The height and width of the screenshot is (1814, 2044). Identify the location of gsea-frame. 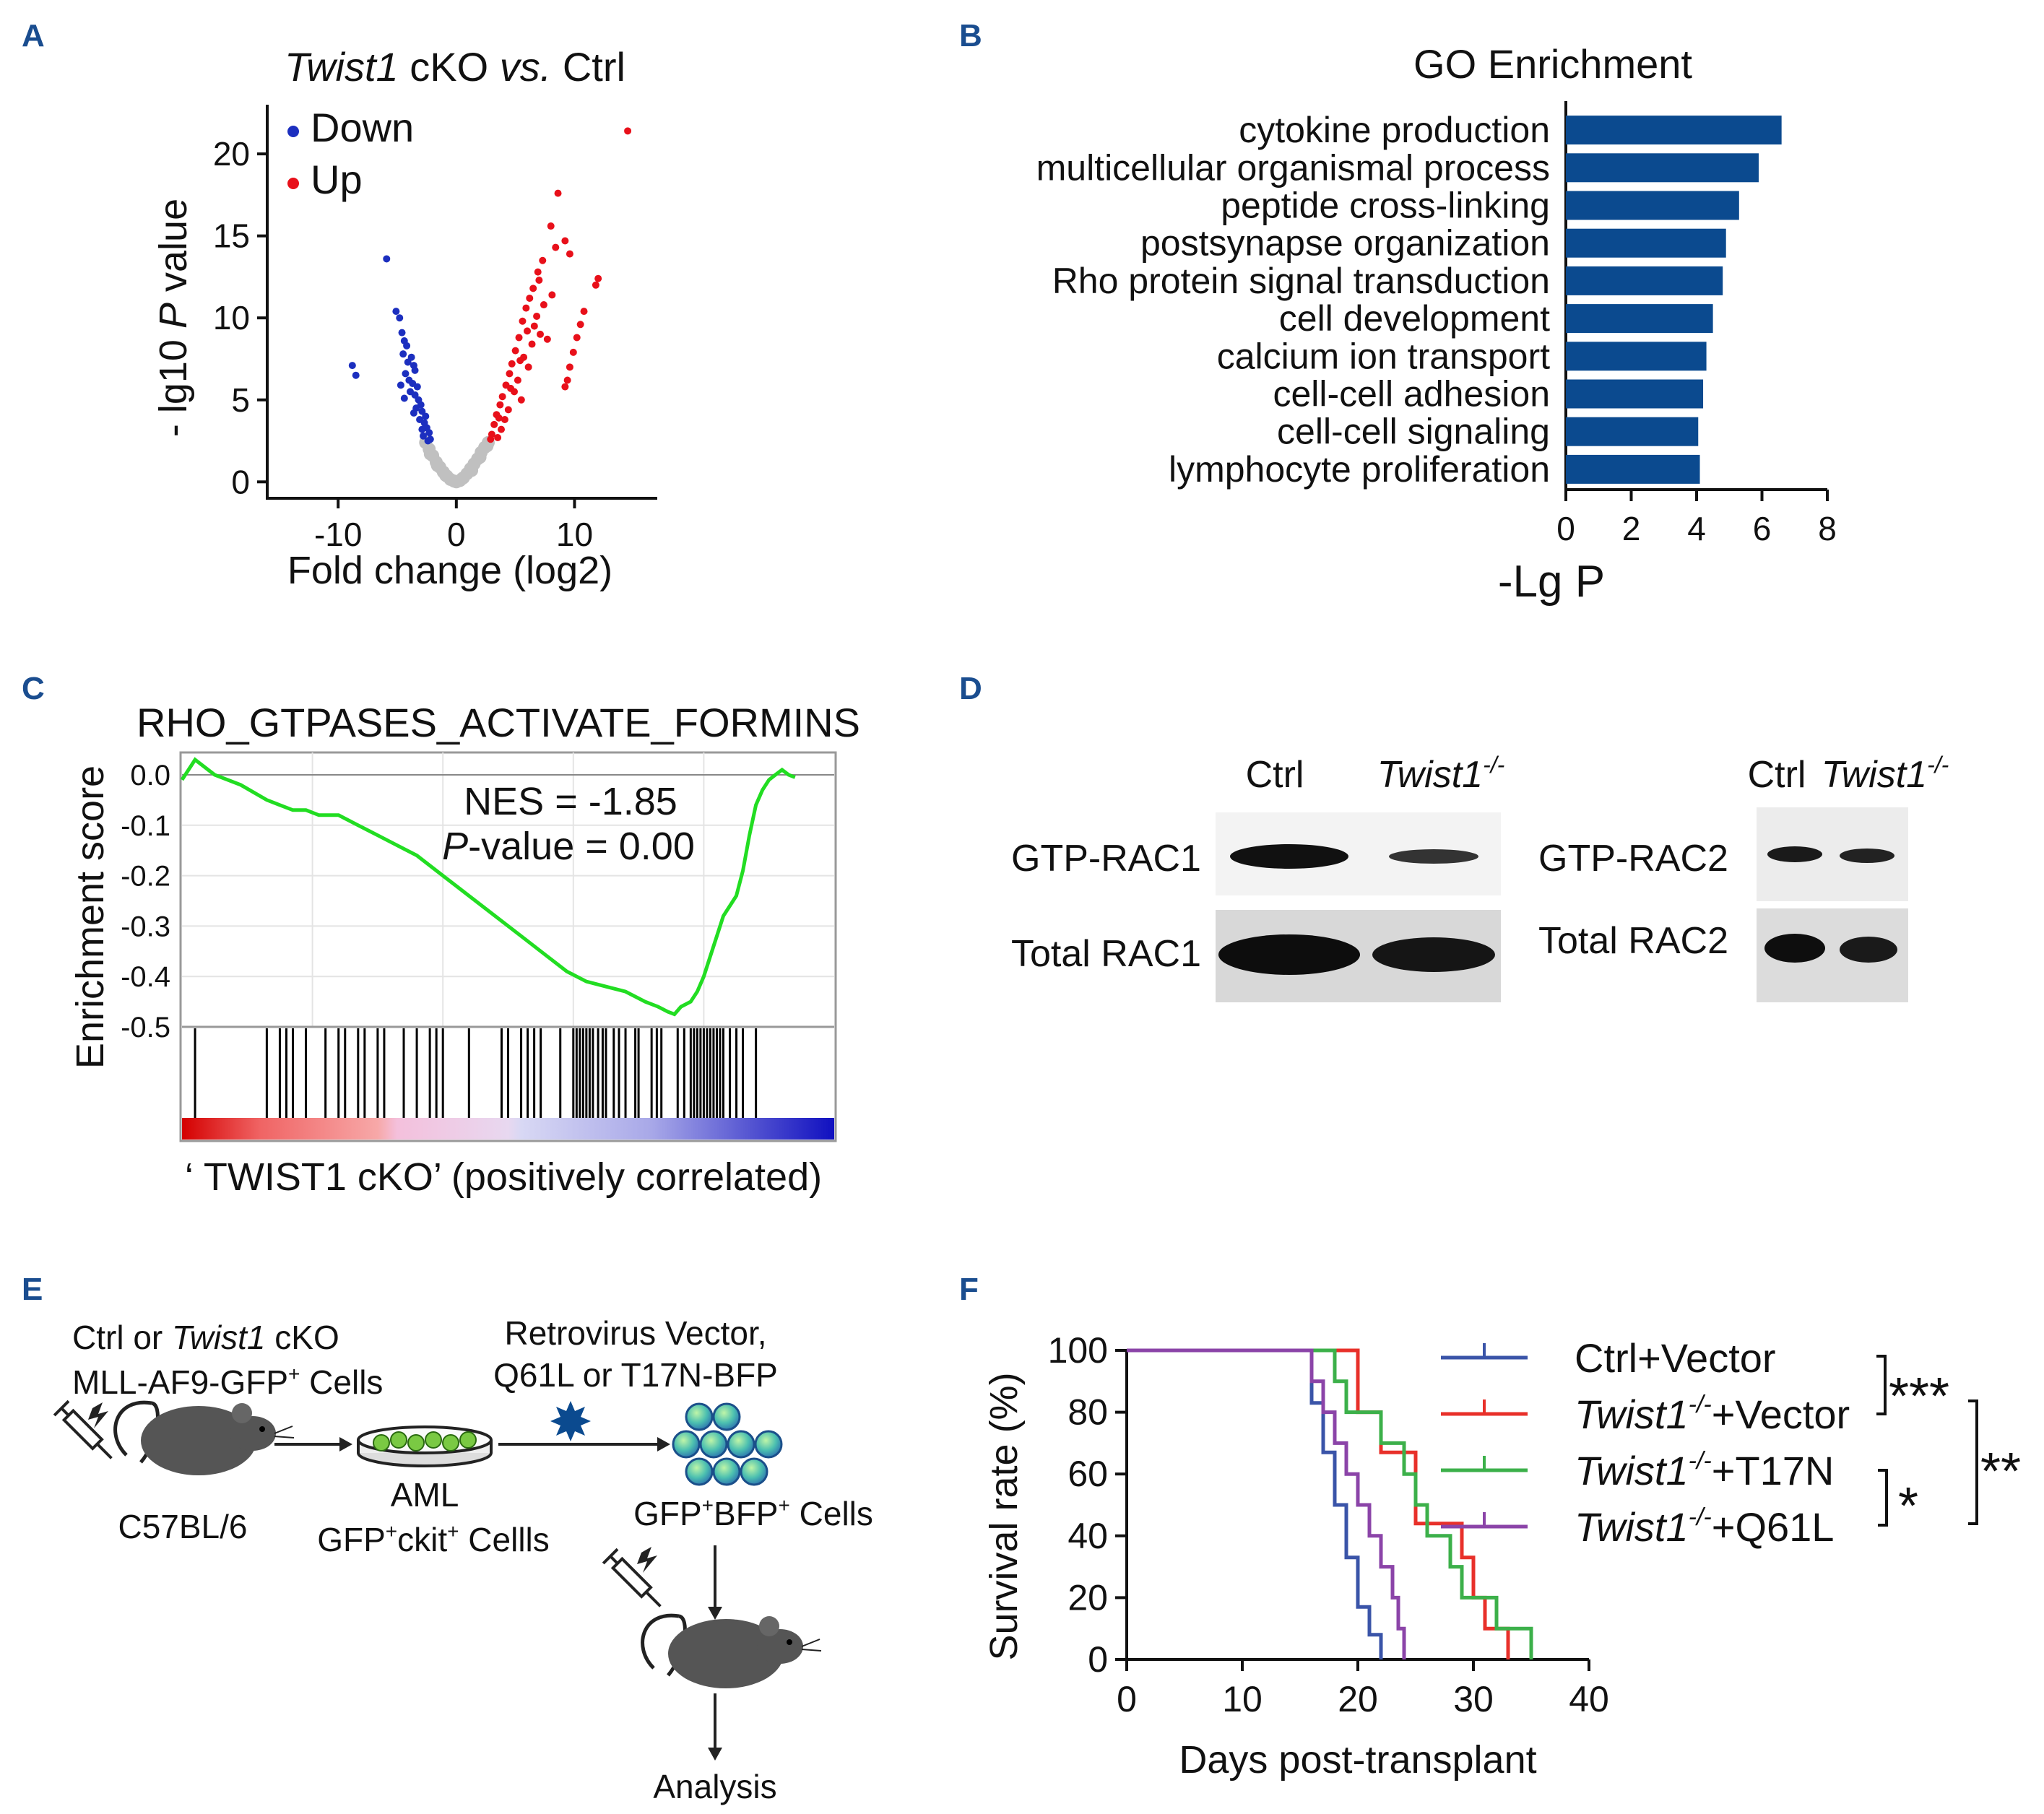
(508, 947).